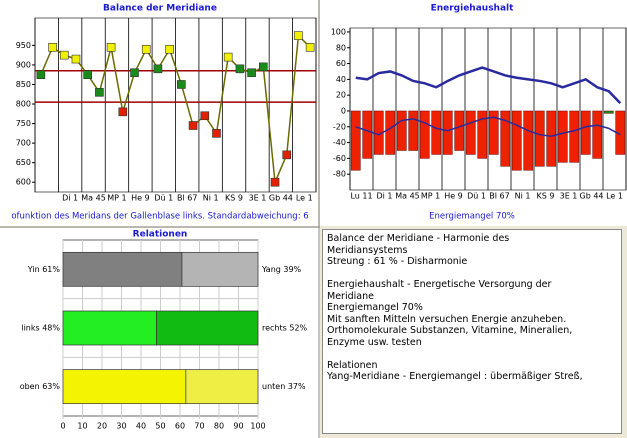 The height and width of the screenshot is (438, 627). Describe the element at coordinates (44, 269) in the screenshot. I see `value-label: Yin 61%` at that location.